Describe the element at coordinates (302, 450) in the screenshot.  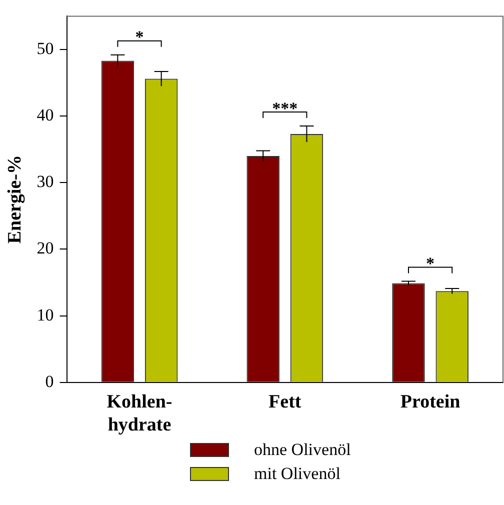
I see `legend-label: ohne Olivenöl` at that location.